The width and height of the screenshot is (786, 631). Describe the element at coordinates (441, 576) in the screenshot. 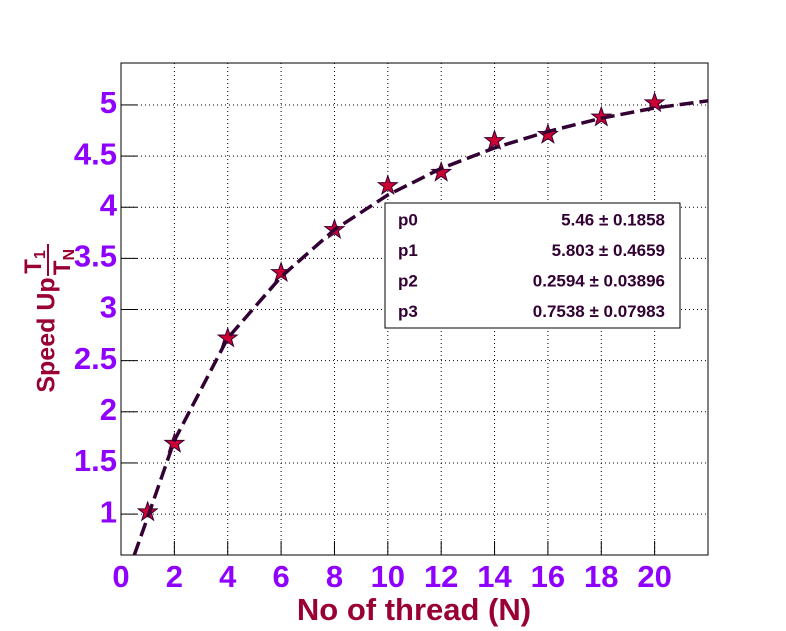

I see `x-tick-label: 12` at that location.